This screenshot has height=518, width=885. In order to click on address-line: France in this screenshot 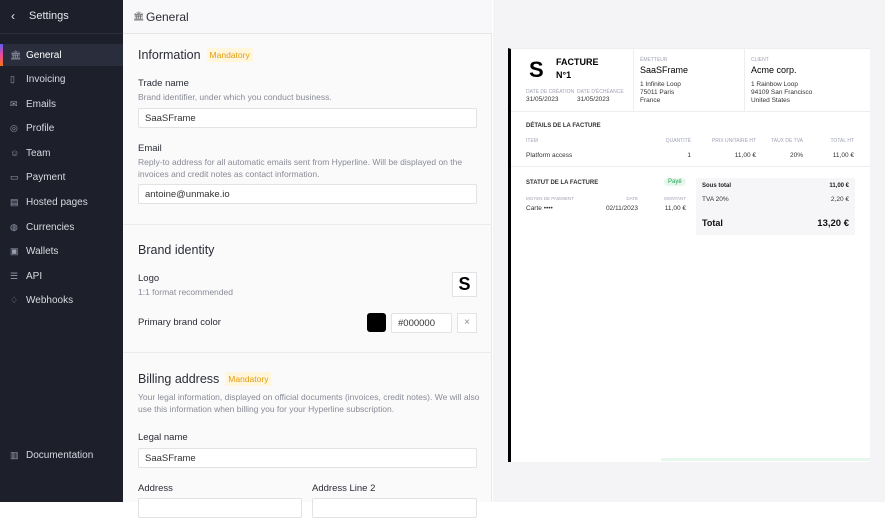, I will do `click(650, 100)`.